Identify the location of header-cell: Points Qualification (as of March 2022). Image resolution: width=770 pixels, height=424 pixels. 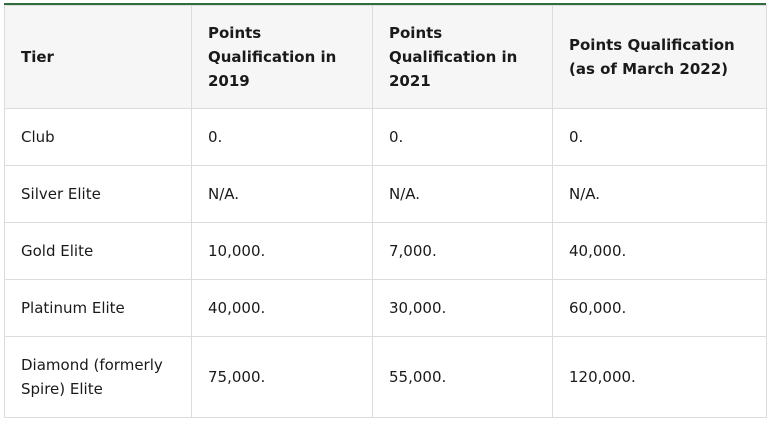
(659, 57).